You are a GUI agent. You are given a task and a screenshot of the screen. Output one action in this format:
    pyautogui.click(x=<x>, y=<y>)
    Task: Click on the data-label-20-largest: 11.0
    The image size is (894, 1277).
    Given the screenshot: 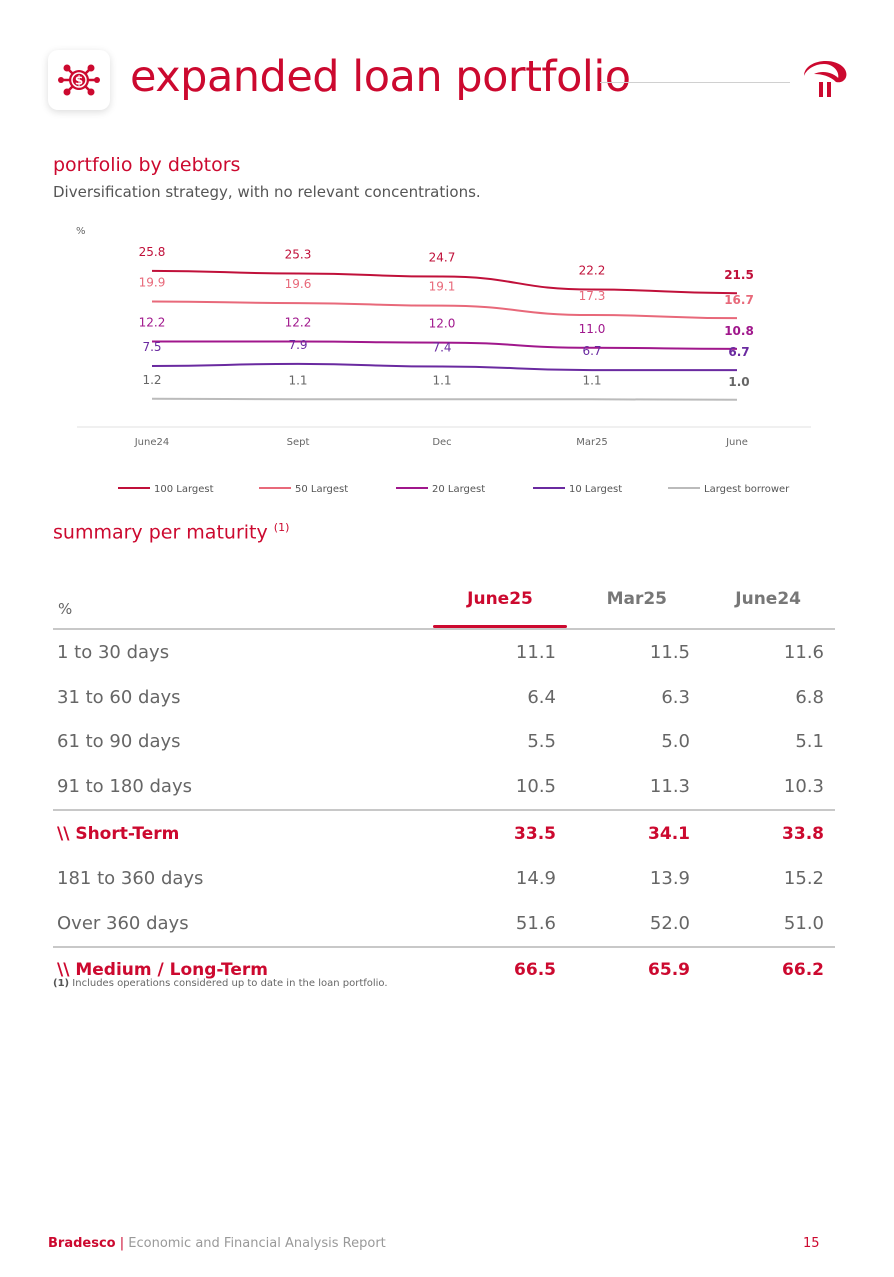 What is the action you would take?
    pyautogui.click(x=592, y=329)
    